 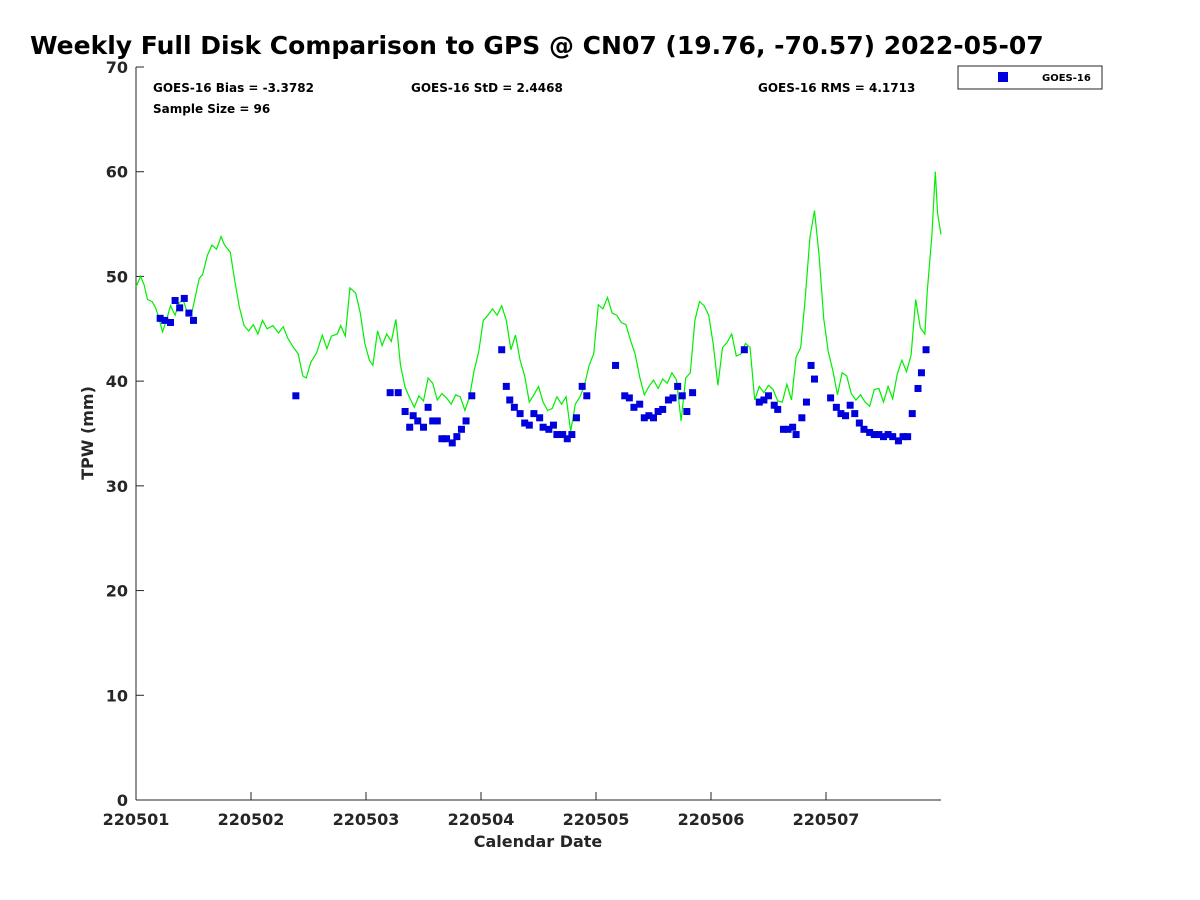 What do you see at coordinates (538, 841) in the screenshot?
I see `x-axis-label: Calendar Date` at bounding box center [538, 841].